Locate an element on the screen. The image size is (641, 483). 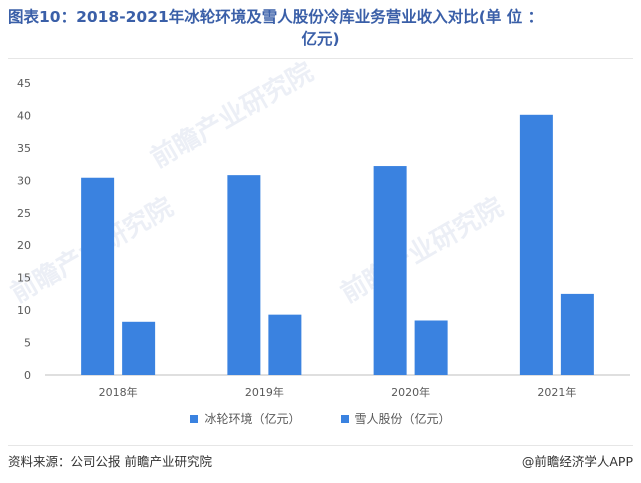
footer: 资料来源：公司公报 前瞻产业研究院 @前瞻经济学人APP is located at coordinates (320, 460).